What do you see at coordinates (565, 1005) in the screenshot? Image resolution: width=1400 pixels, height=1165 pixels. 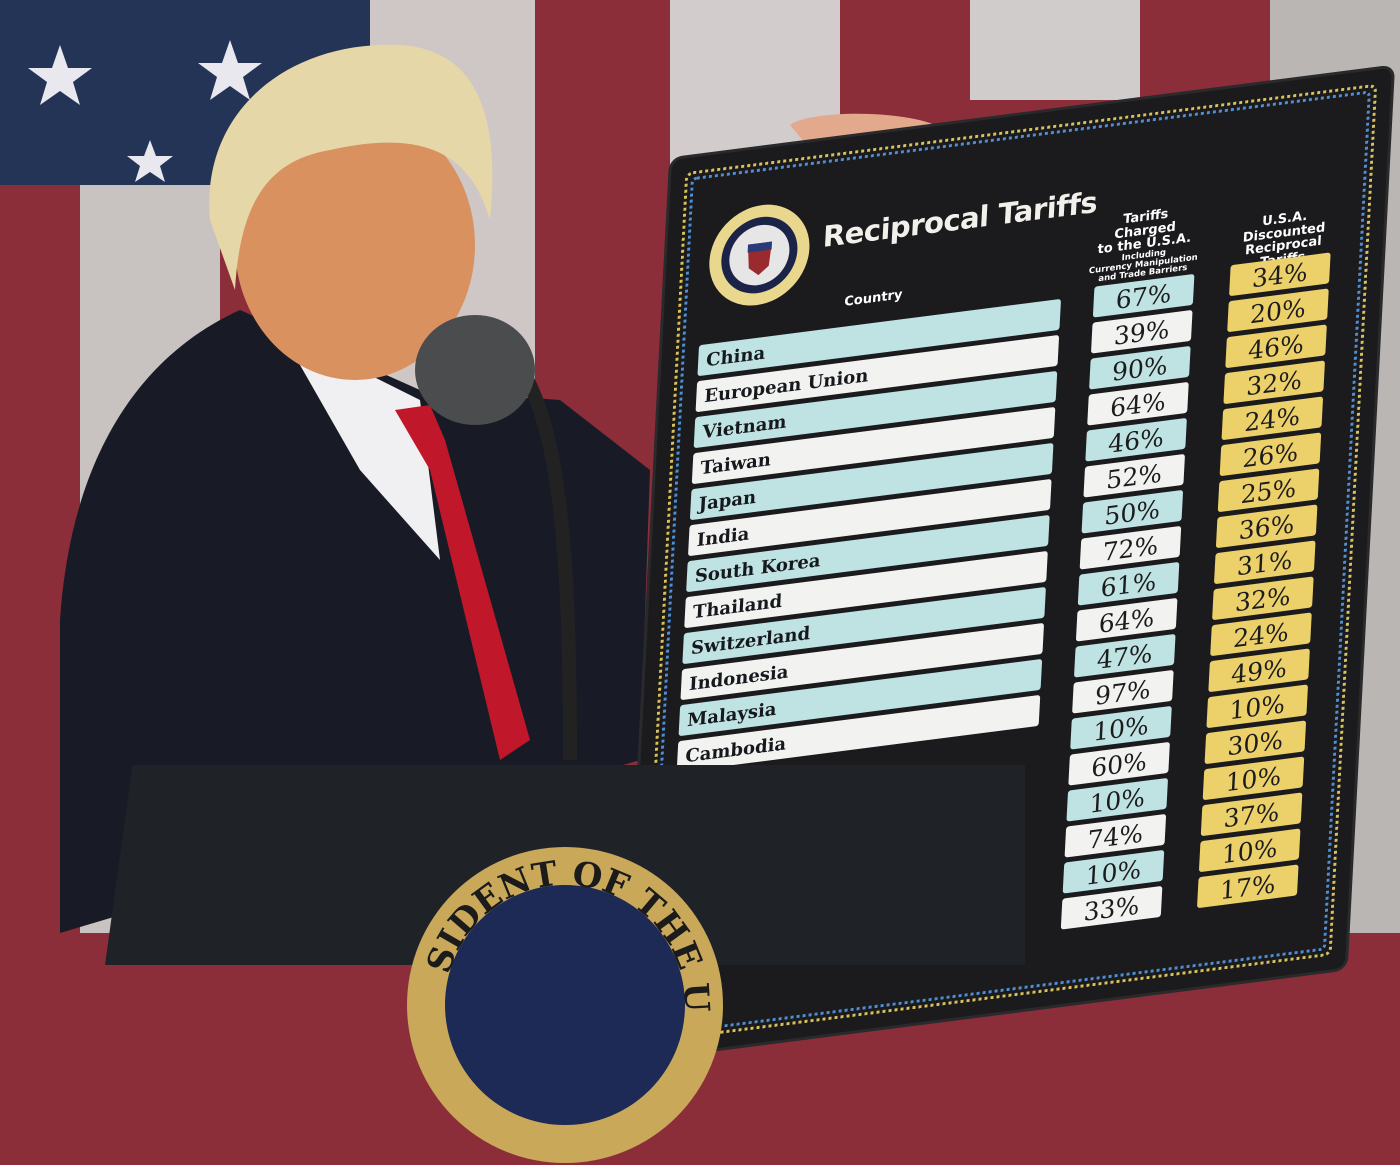 I see `podium-seal-logo: SIDENT OF THE U` at bounding box center [565, 1005].